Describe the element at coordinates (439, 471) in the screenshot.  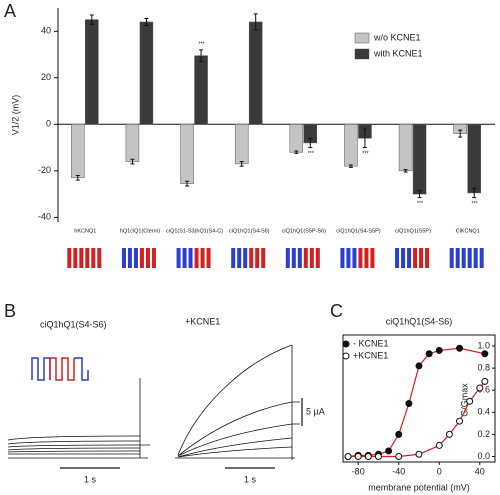
I see `x-tick-label: 0` at that location.